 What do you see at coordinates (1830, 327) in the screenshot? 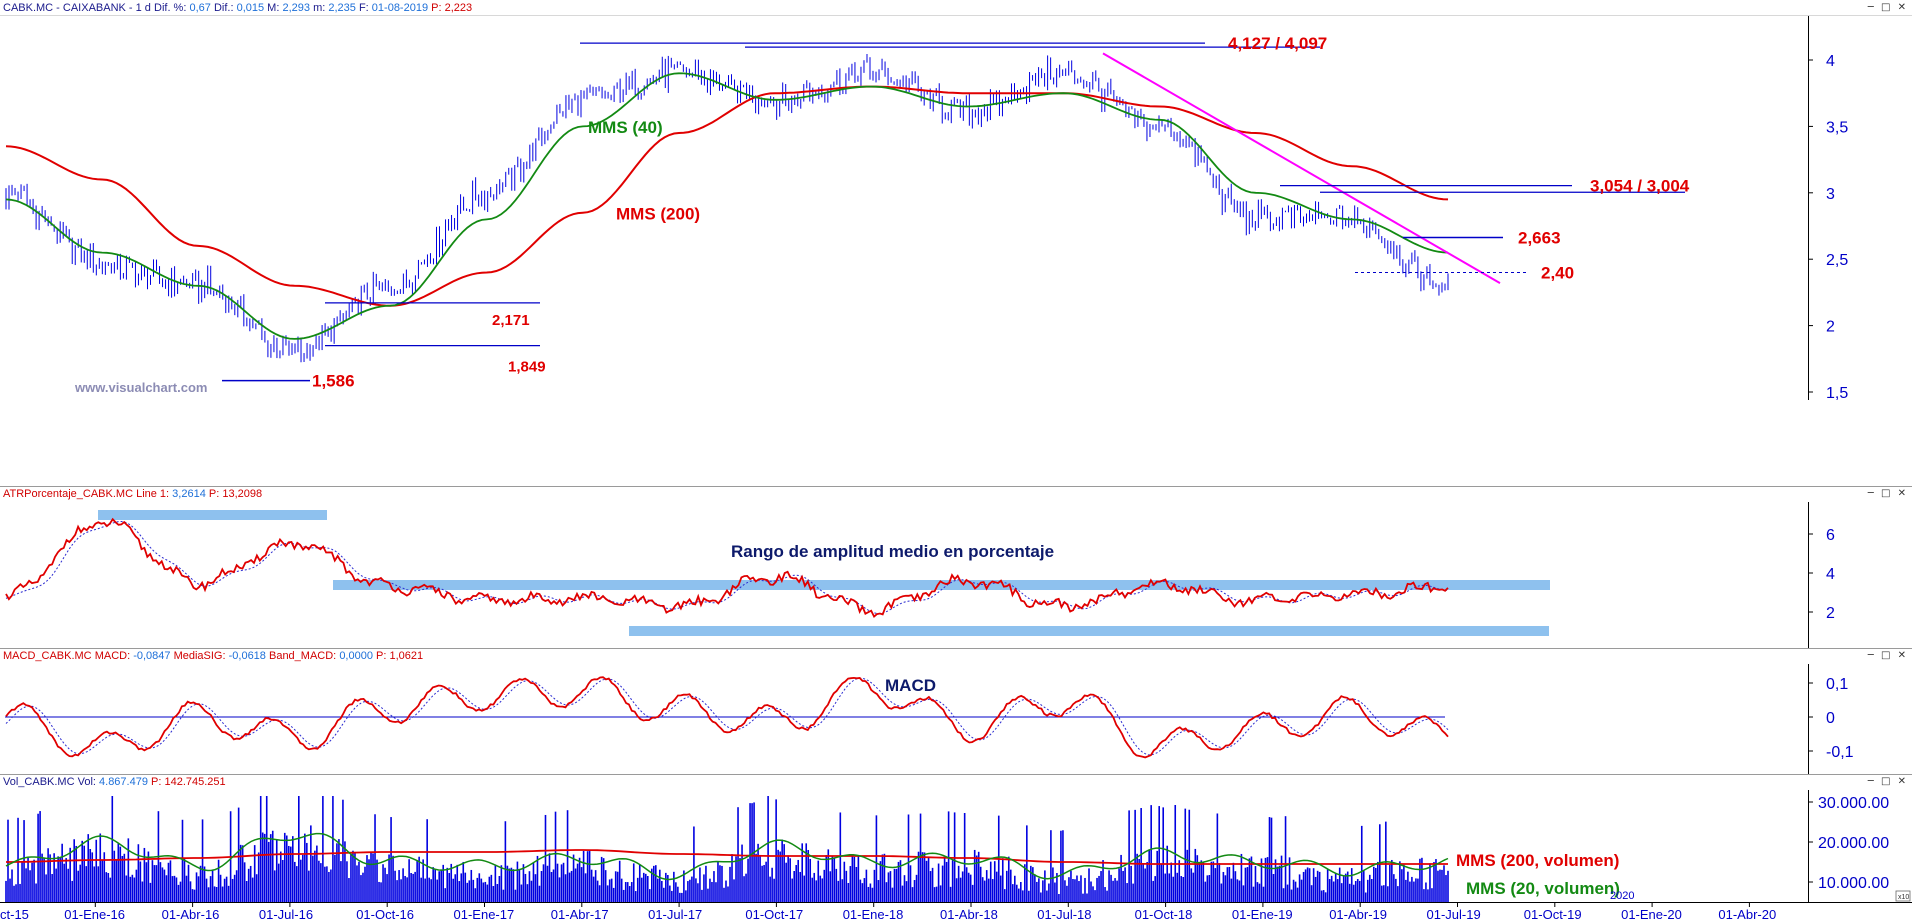
I see `price-y-tick-label: 2` at bounding box center [1830, 327].